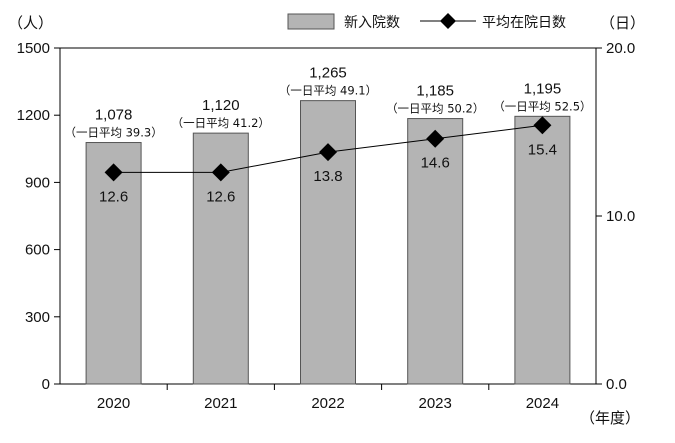 This screenshot has width=675, height=443. I want to click on right-axis-unit: （日）, so click(622, 23).